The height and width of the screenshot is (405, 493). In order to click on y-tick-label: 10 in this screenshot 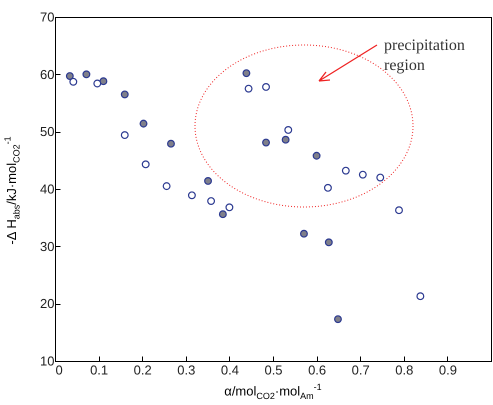, I will do `click(47, 361)`.